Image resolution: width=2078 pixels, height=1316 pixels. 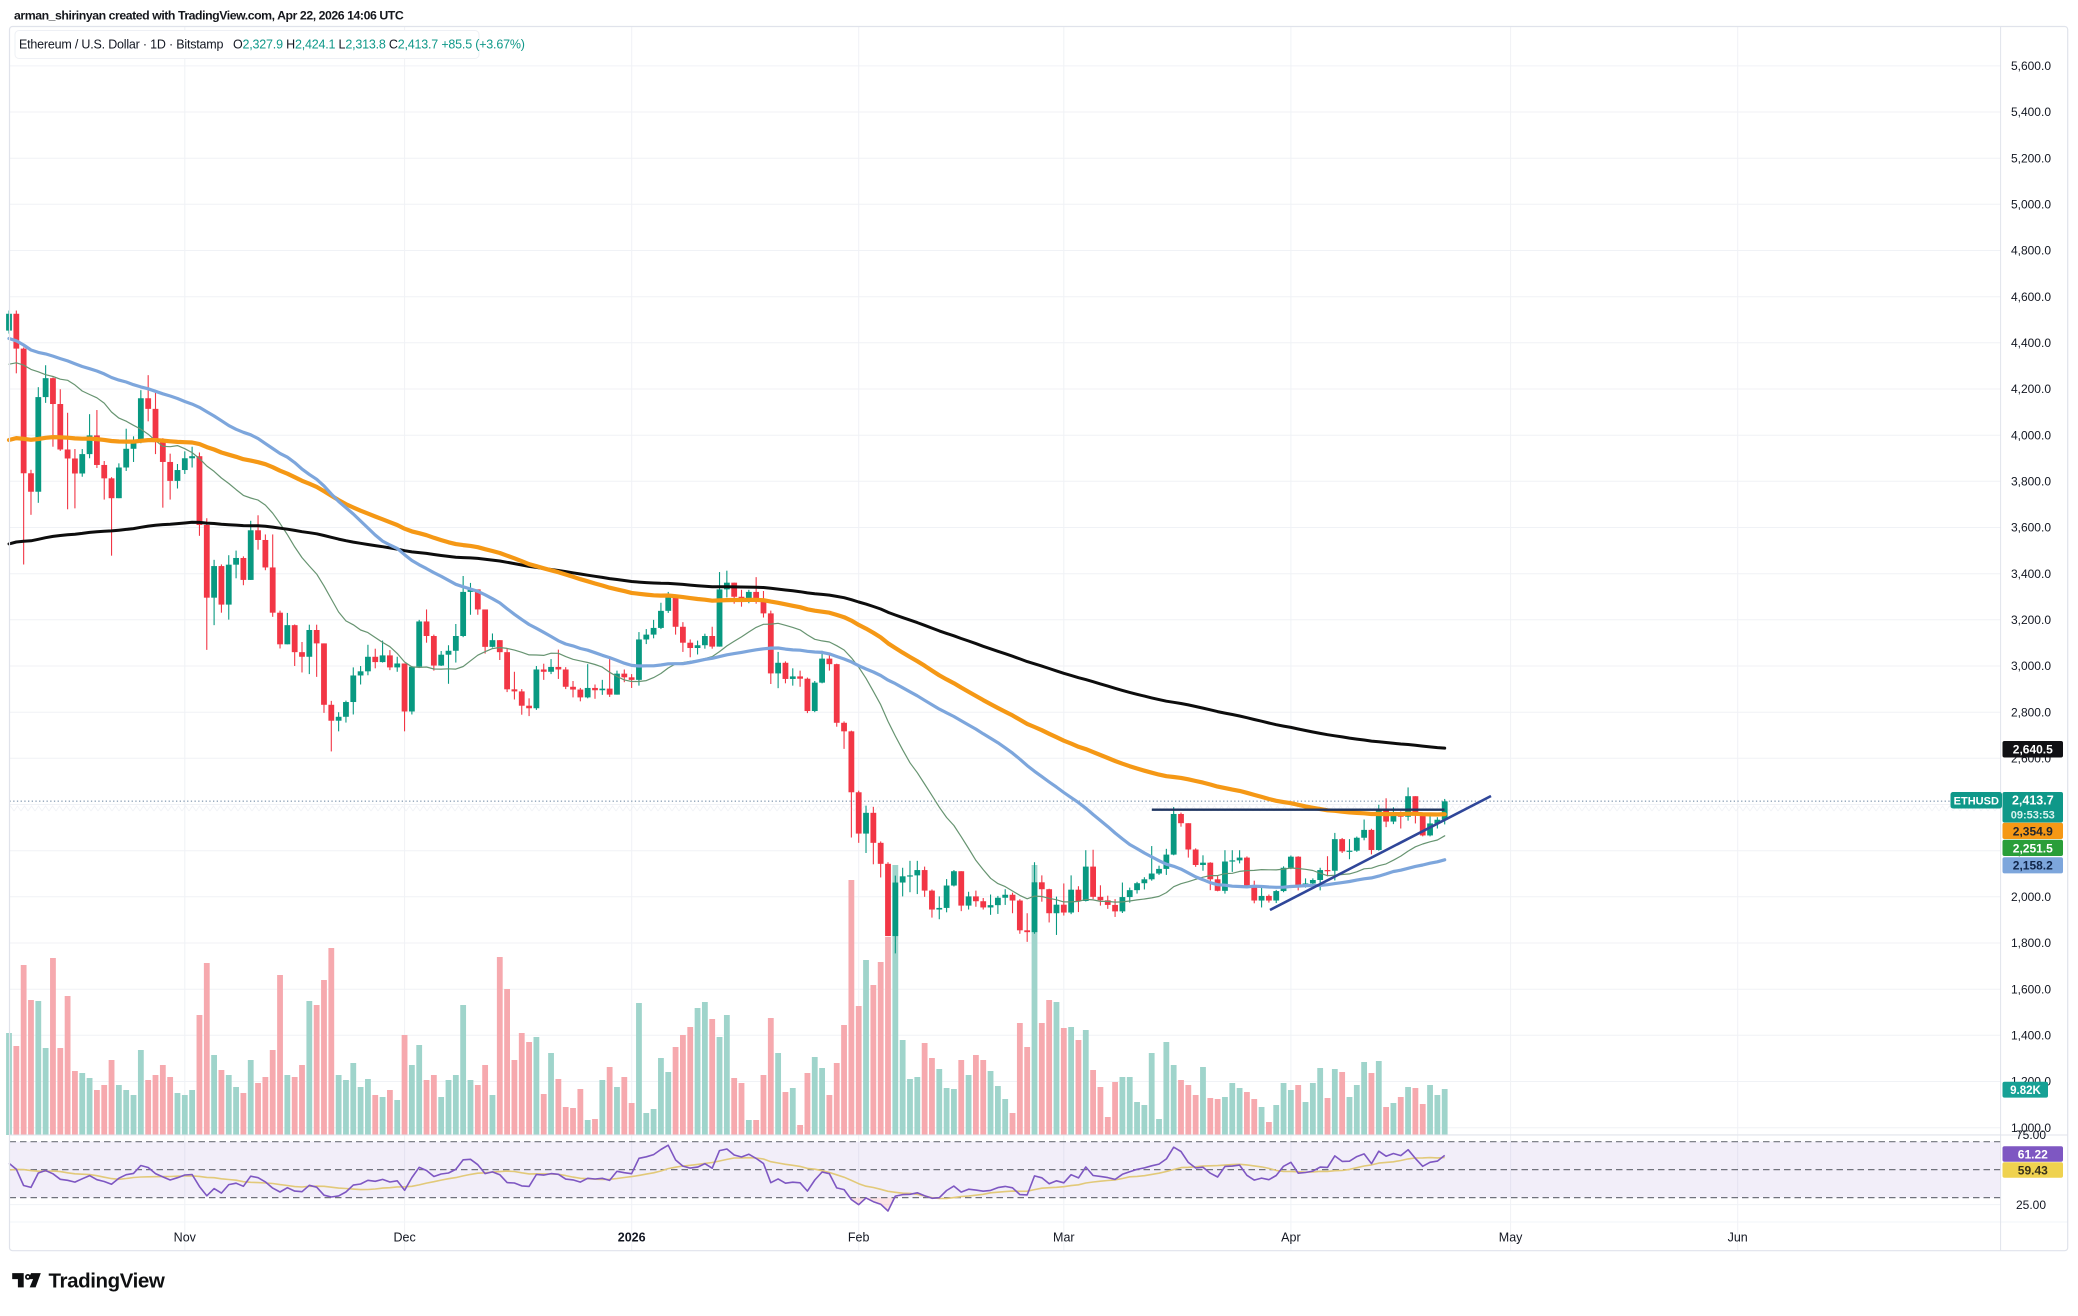 I want to click on svg-text: 4,400.0, so click(x=2031, y=343).